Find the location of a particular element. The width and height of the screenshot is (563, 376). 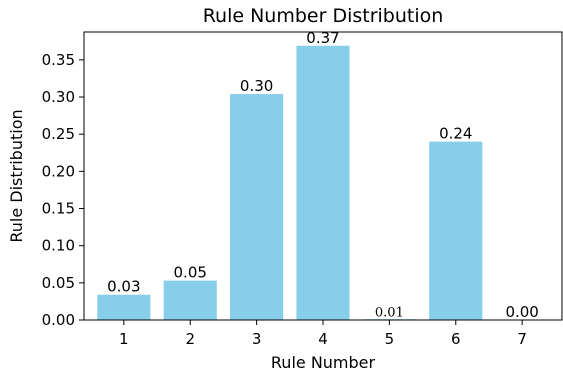

y-tick-label-0.00: 0.00 is located at coordinates (58, 320).